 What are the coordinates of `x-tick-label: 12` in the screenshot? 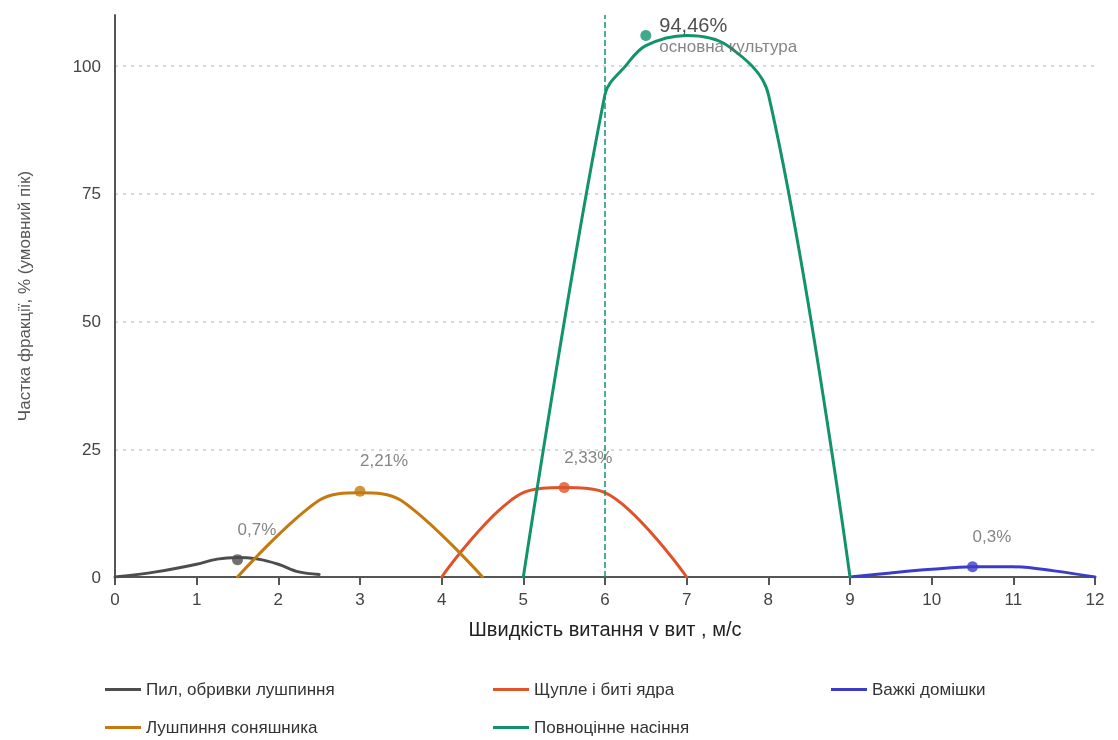 It's located at (1095, 599).